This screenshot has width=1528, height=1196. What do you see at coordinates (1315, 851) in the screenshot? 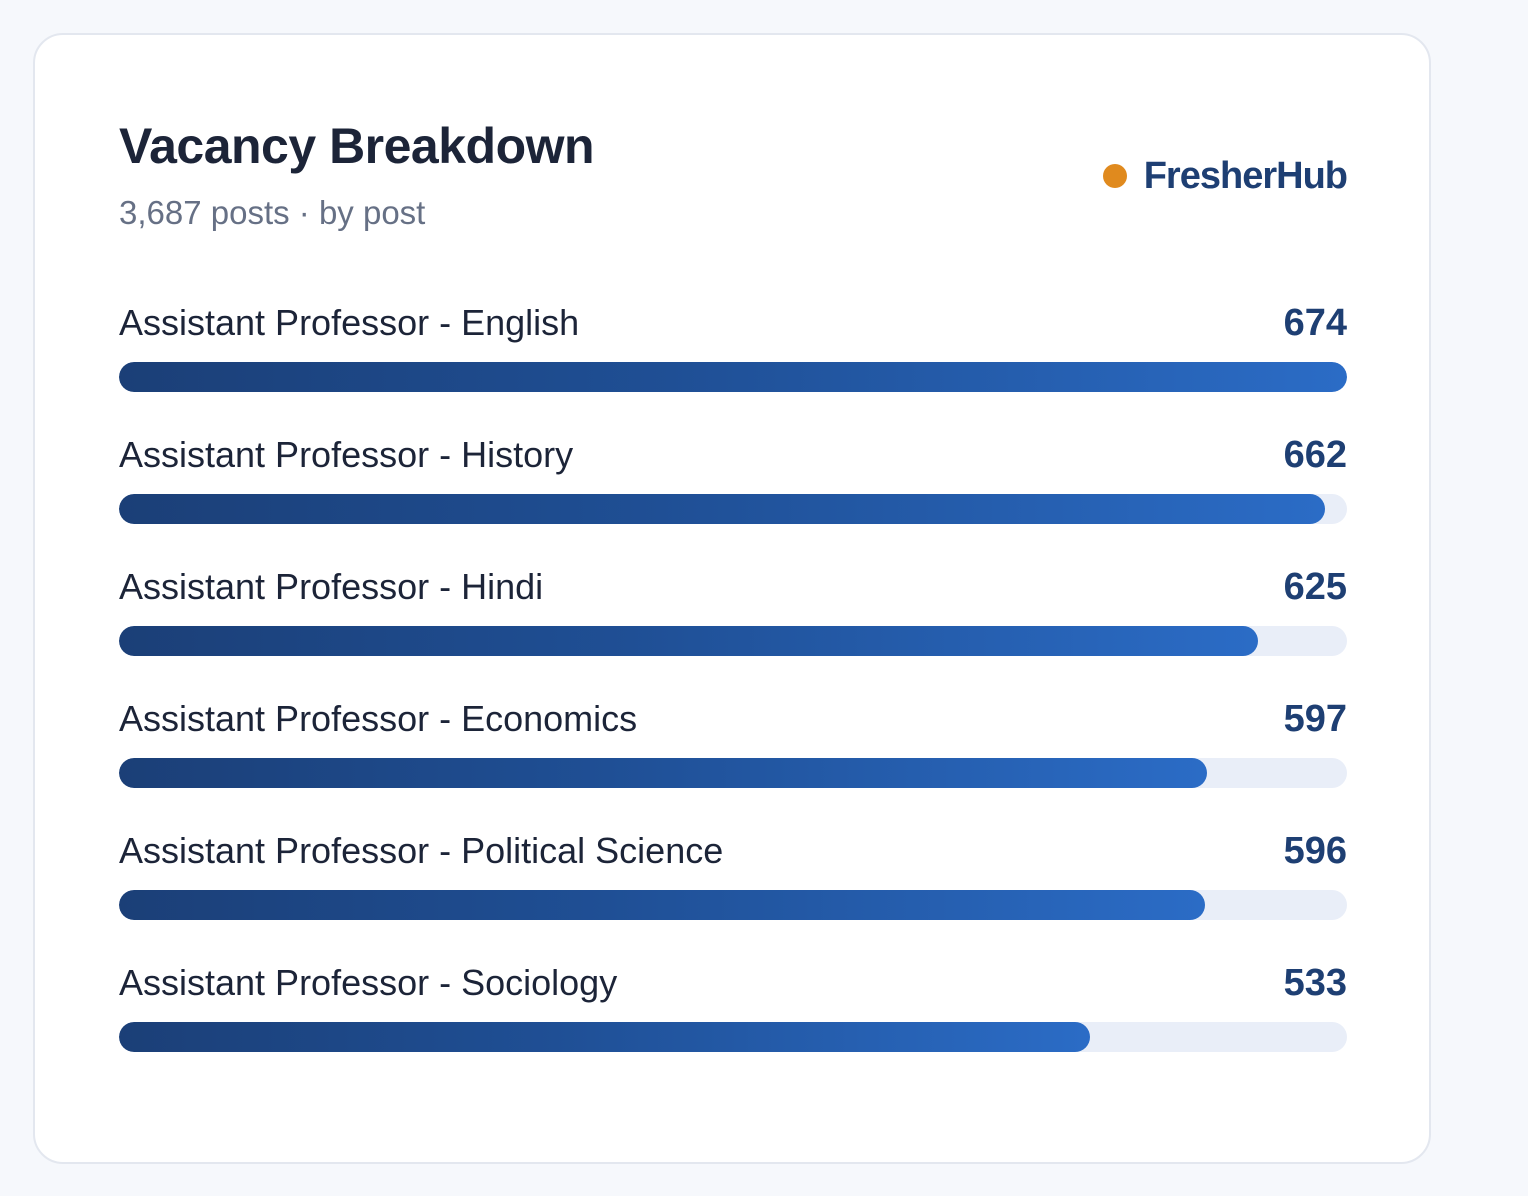
I see `bar-value-label: 596` at bounding box center [1315, 851].